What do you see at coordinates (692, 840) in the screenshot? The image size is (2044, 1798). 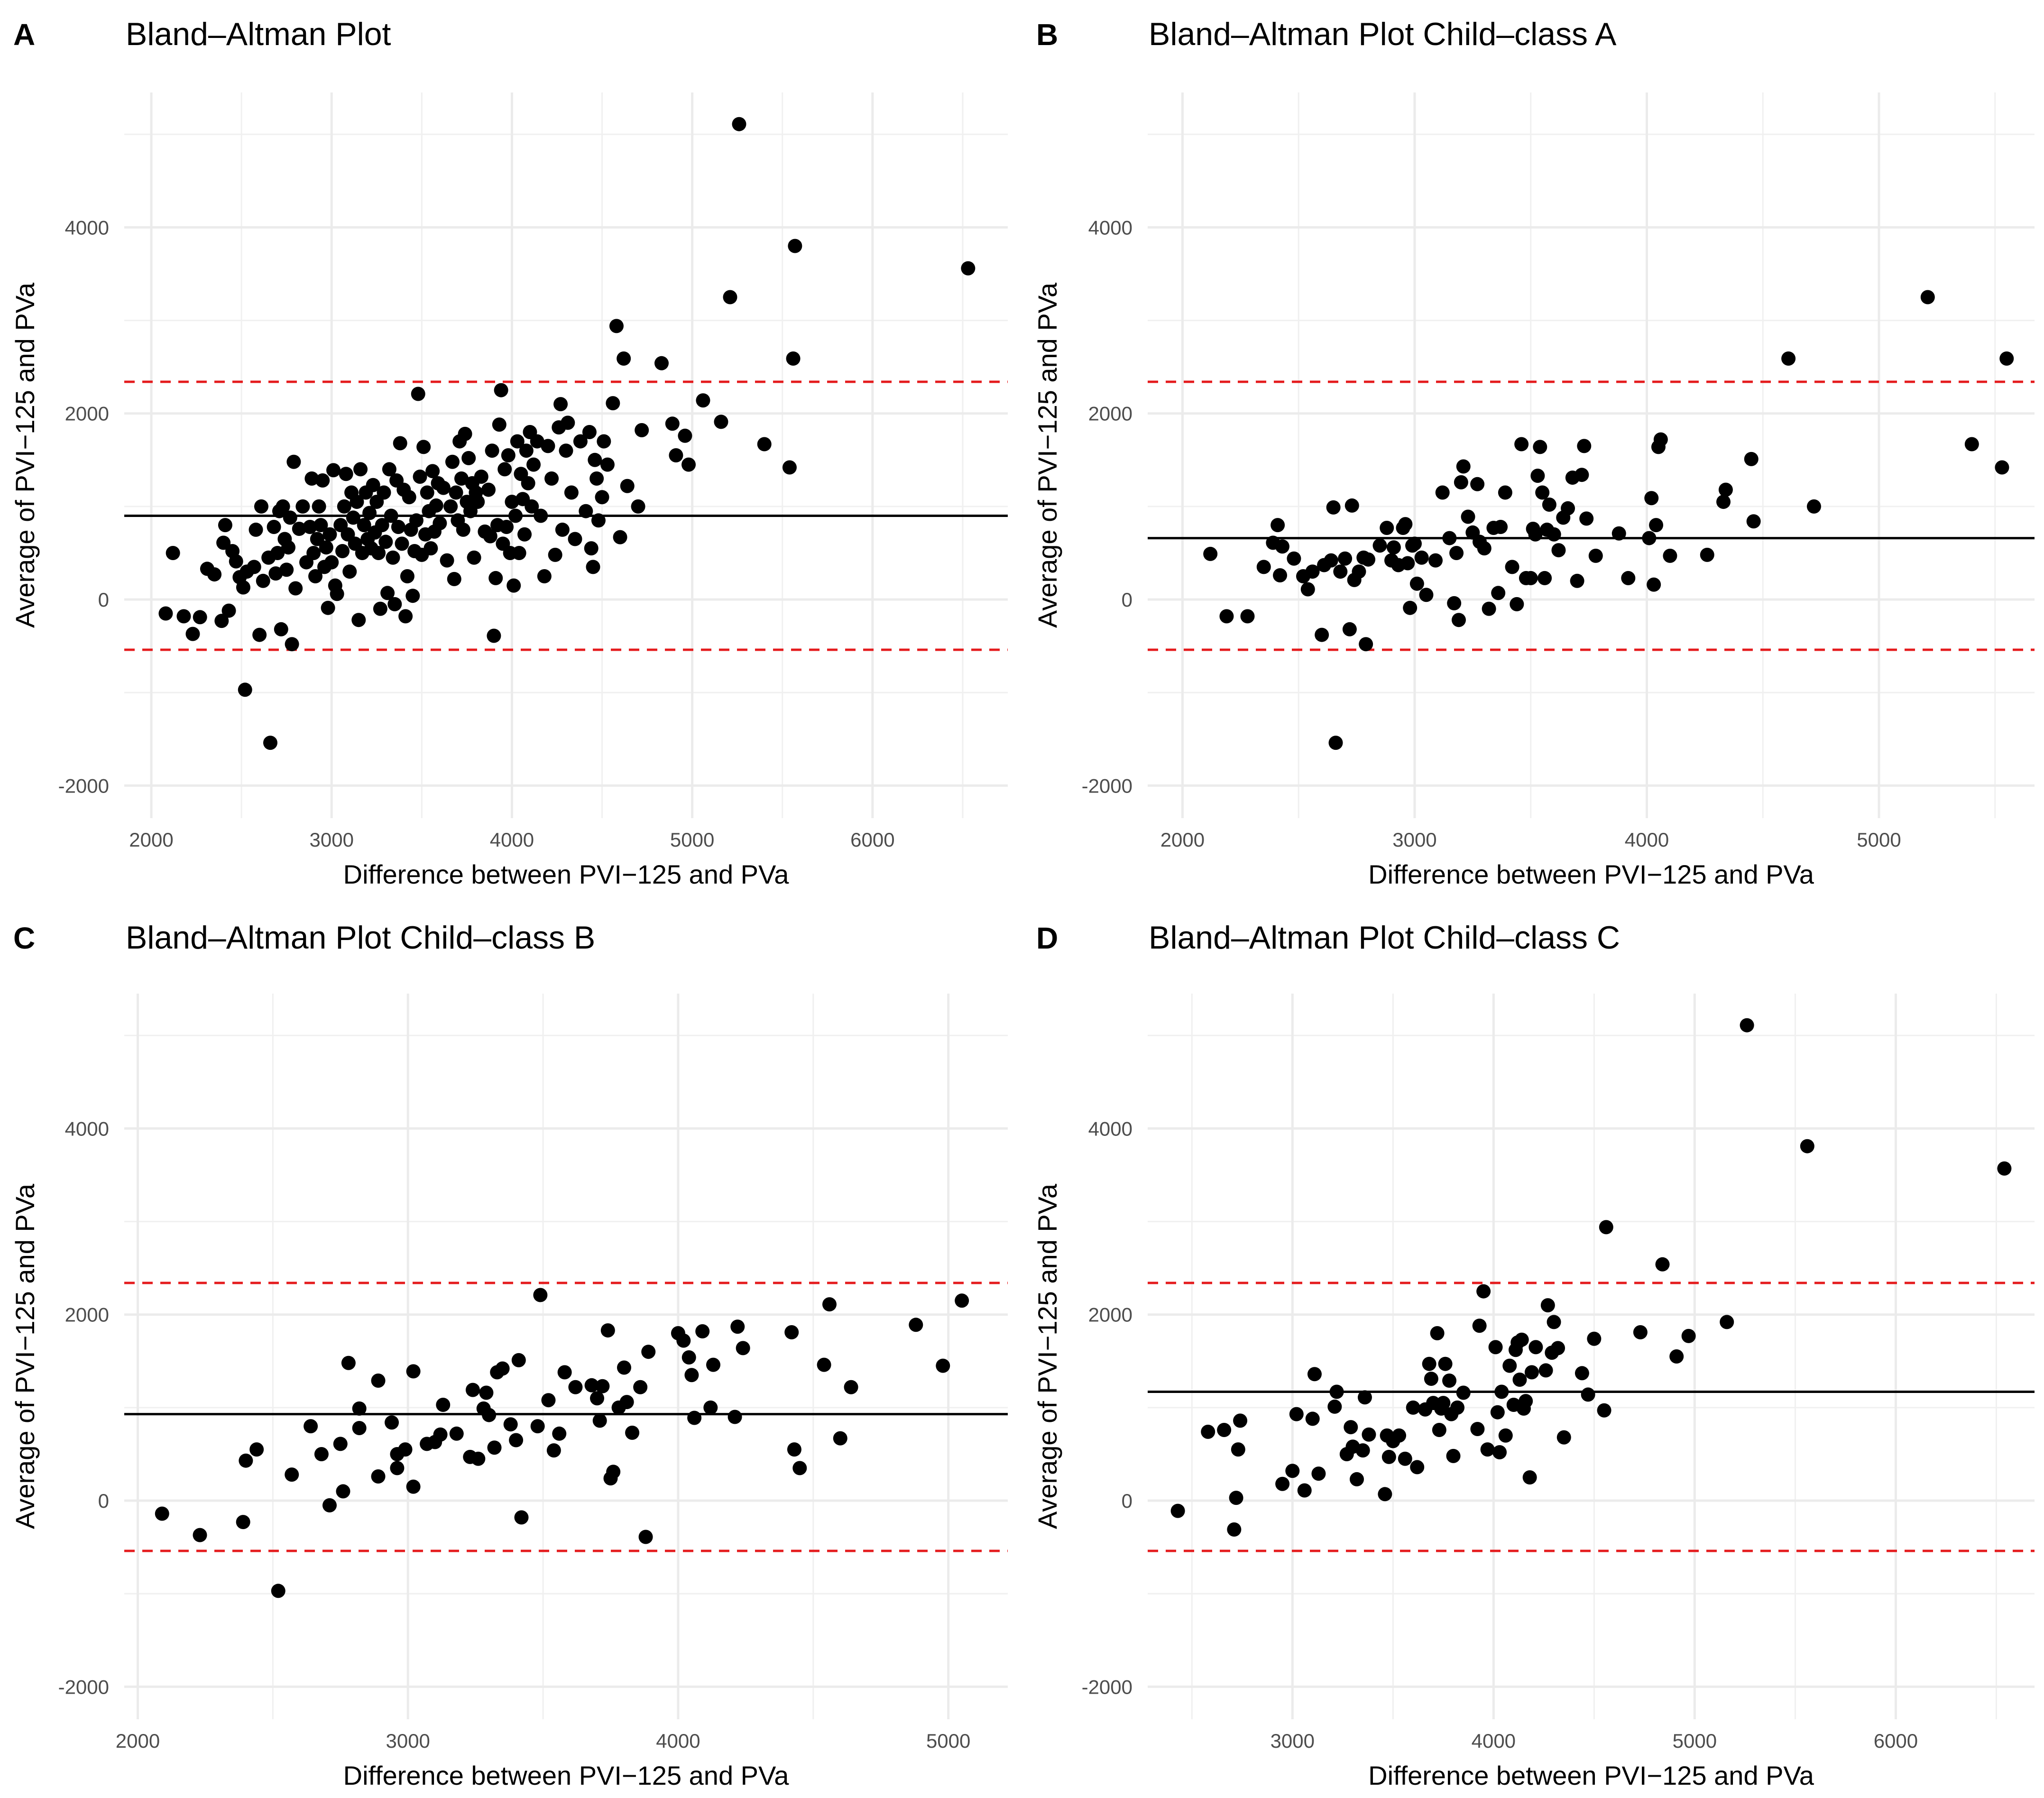 I see `x-tick-label: 5000` at bounding box center [692, 840].